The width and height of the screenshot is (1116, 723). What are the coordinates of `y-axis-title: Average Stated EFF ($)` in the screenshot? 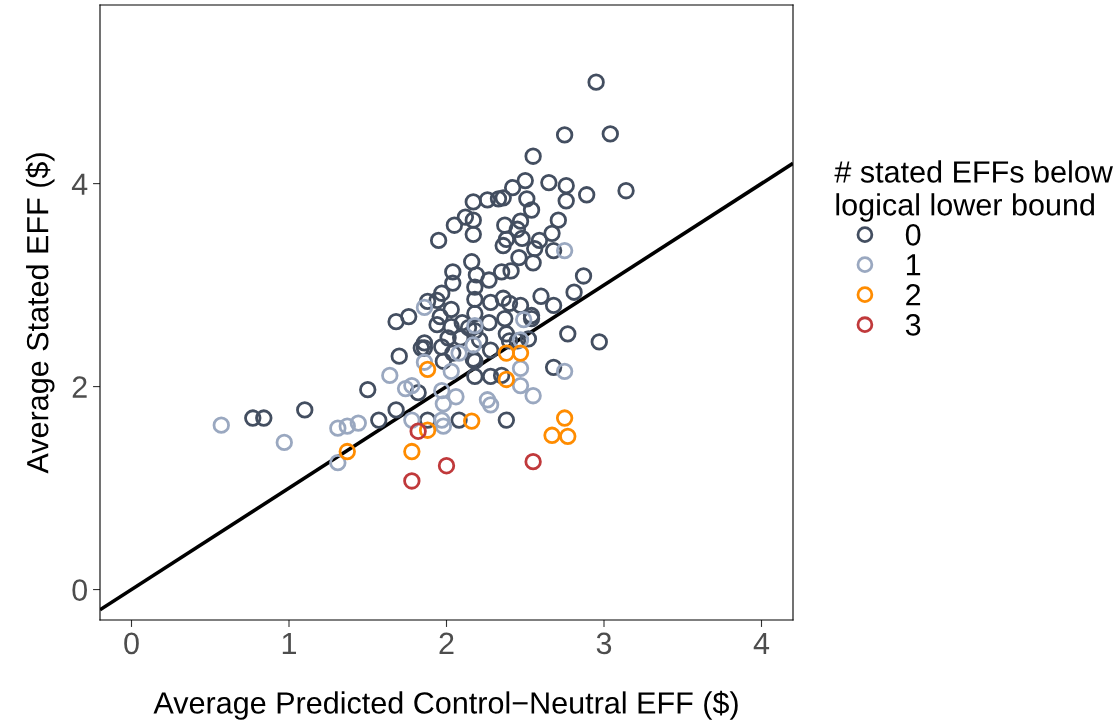 It's located at (40, 313).